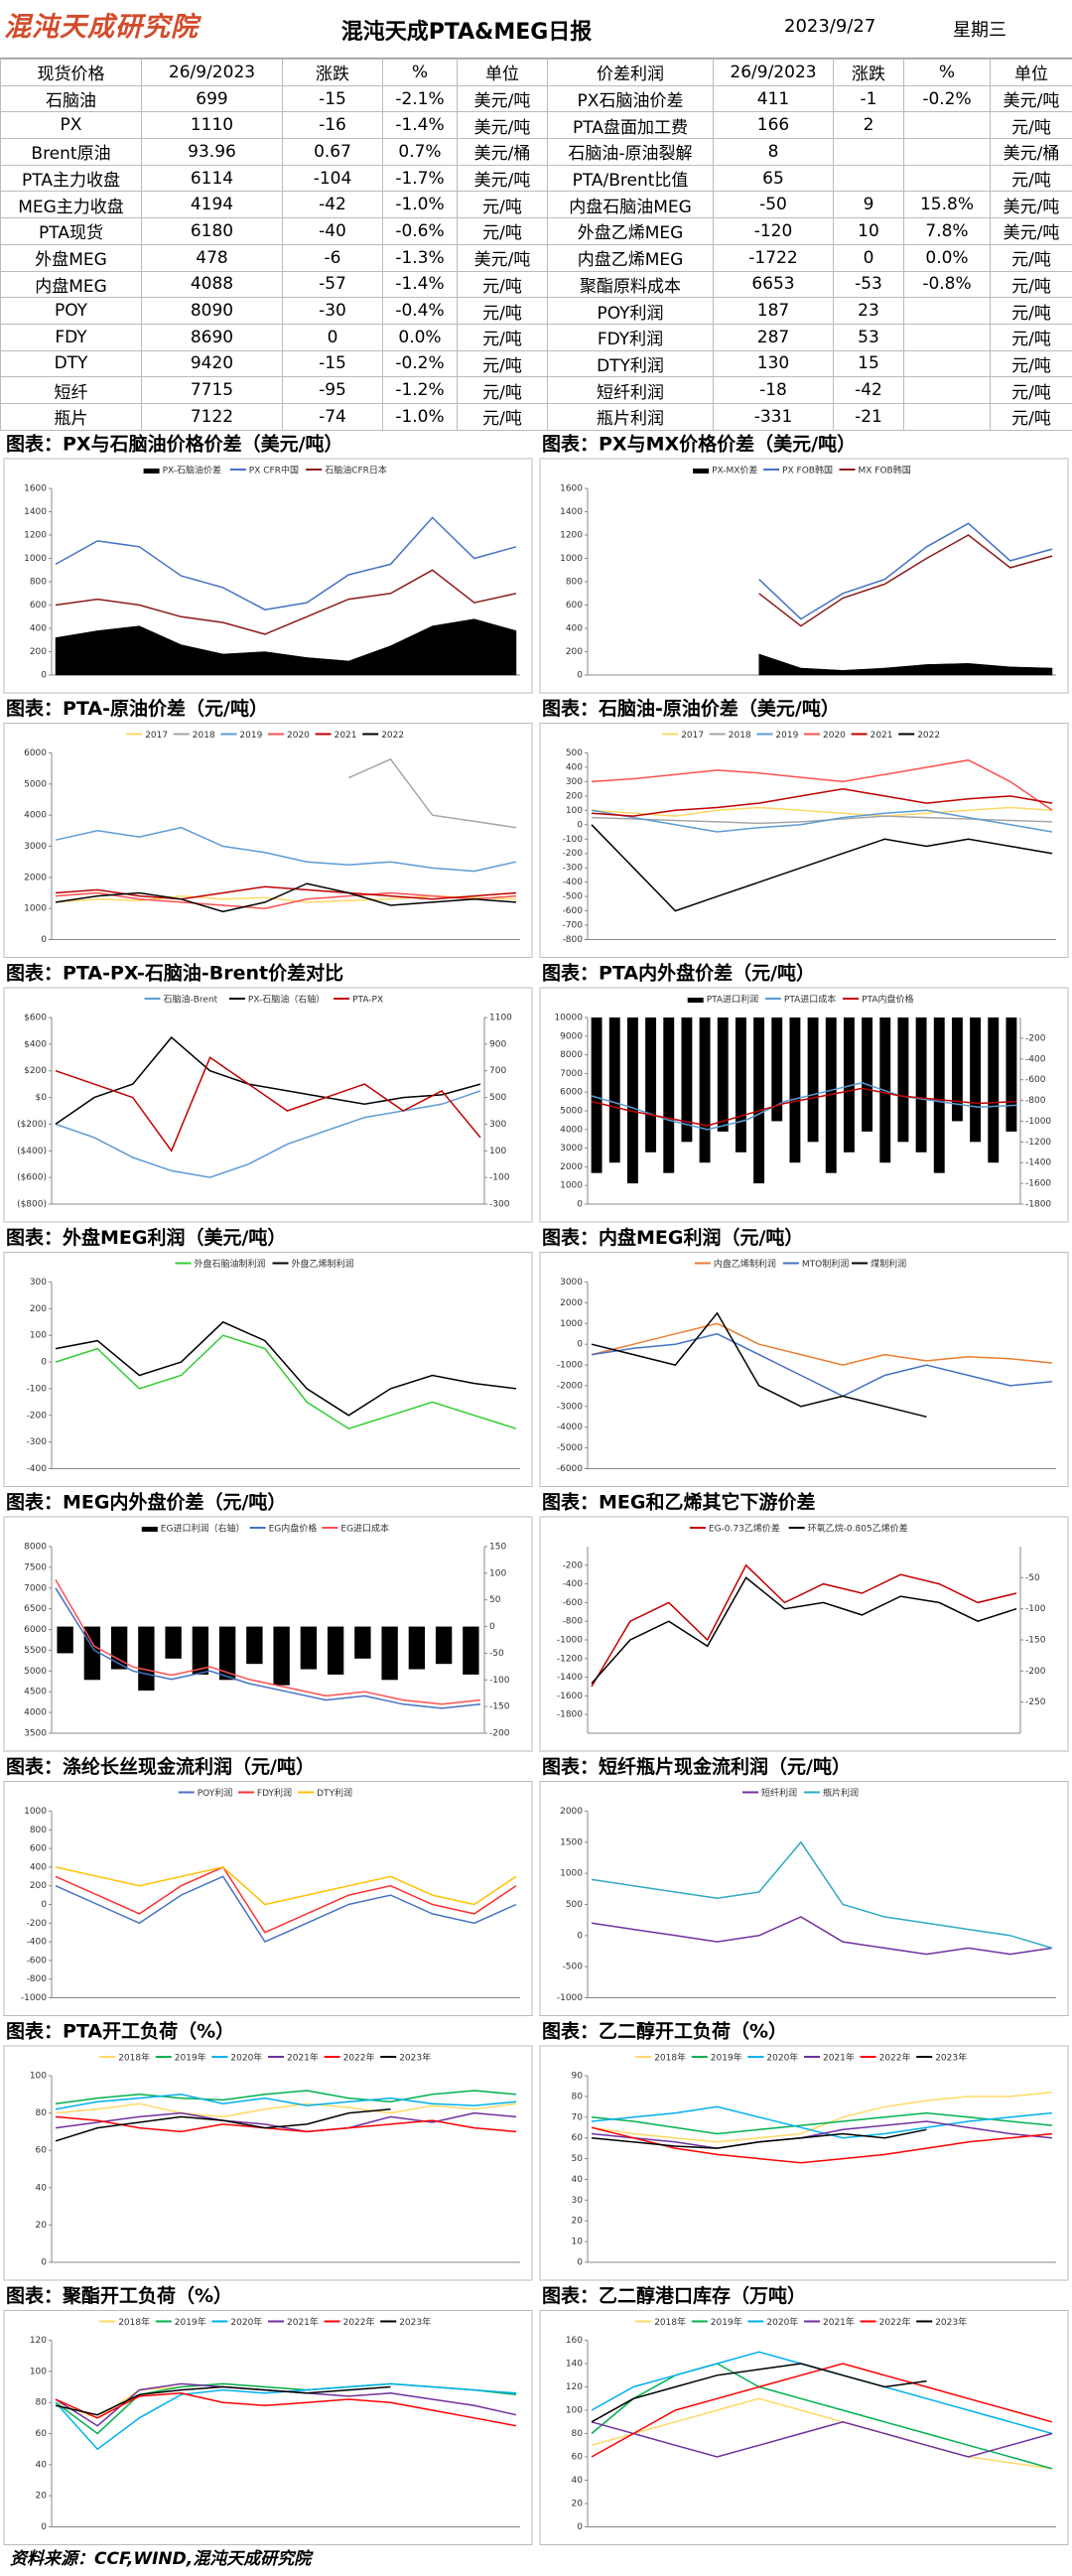 This screenshot has width=1072, height=2576. What do you see at coordinates (947, 231) in the screenshot?
I see `table-cell: 7.8%` at bounding box center [947, 231].